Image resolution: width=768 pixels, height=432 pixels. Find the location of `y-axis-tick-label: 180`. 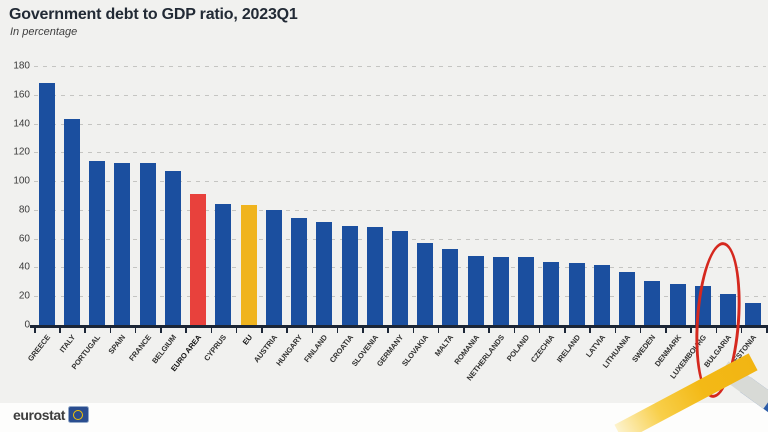

y-axis-tick-label: 180 is located at coordinates (21, 66).